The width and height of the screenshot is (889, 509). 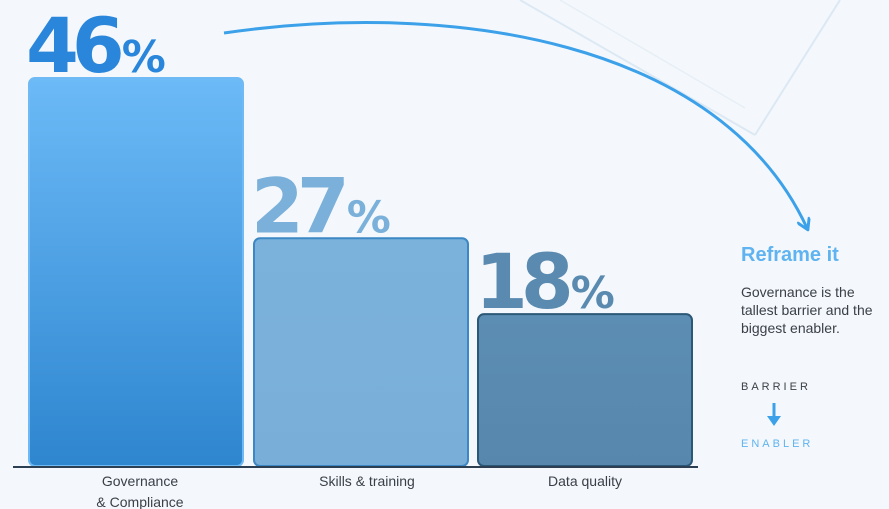 What do you see at coordinates (790, 255) in the screenshot?
I see `reframe-title: Reframe it` at bounding box center [790, 255].